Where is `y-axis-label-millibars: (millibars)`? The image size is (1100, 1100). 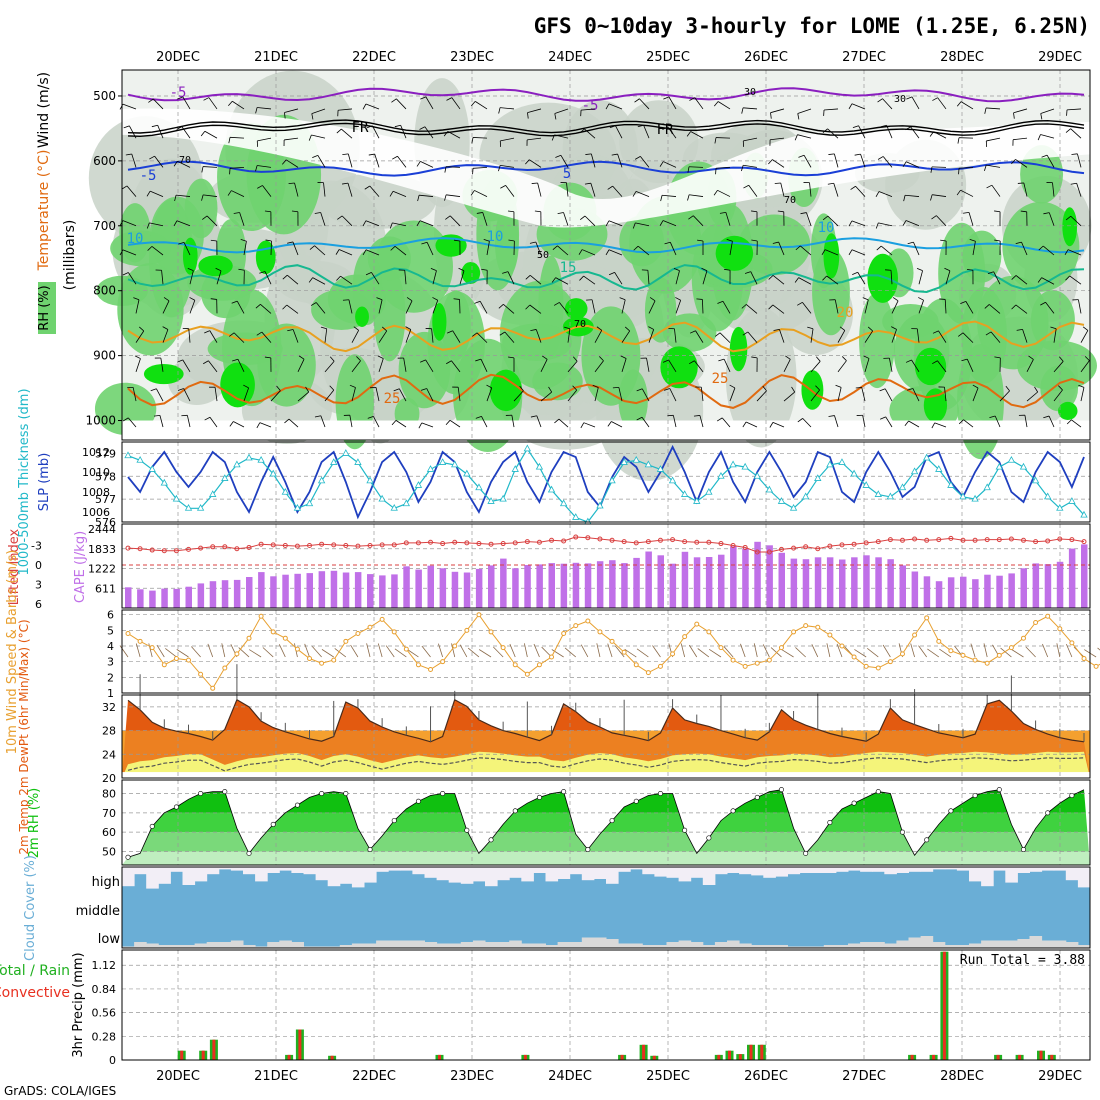 y-axis-label-millibars: (millibars) is located at coordinates (70, 255).